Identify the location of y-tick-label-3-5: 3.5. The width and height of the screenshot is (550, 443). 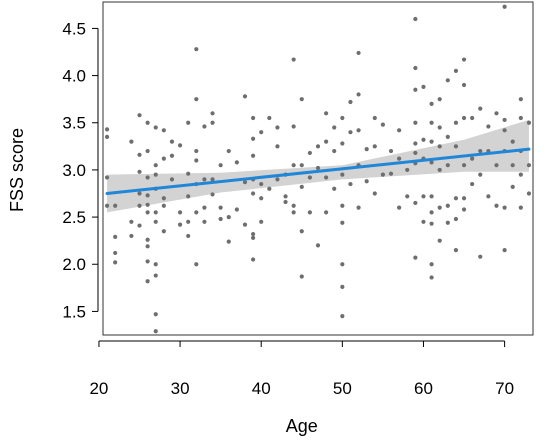
(74, 123).